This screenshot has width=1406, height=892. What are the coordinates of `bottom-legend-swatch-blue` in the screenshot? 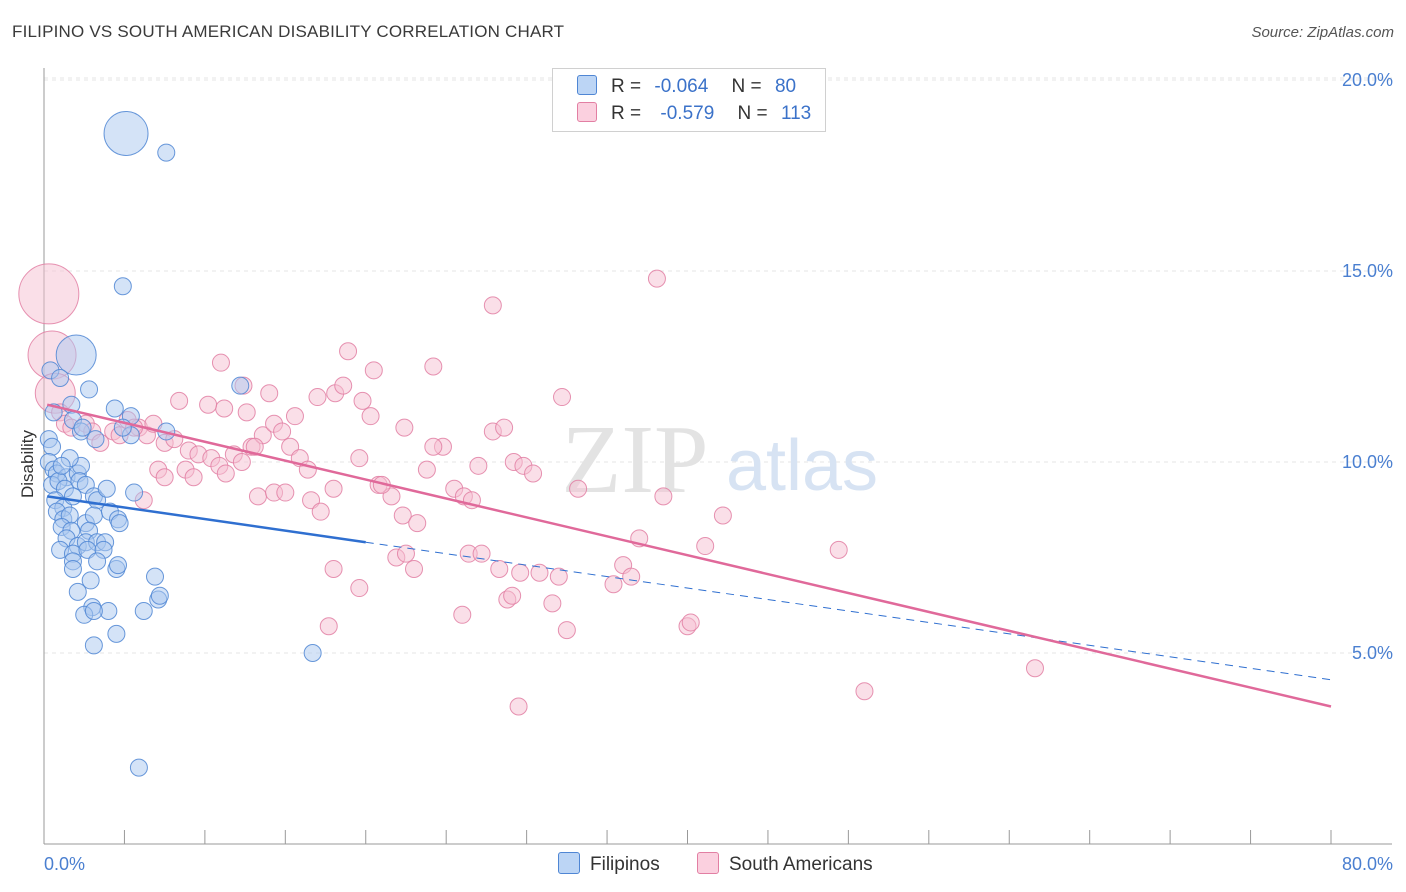 It's located at (569, 863).